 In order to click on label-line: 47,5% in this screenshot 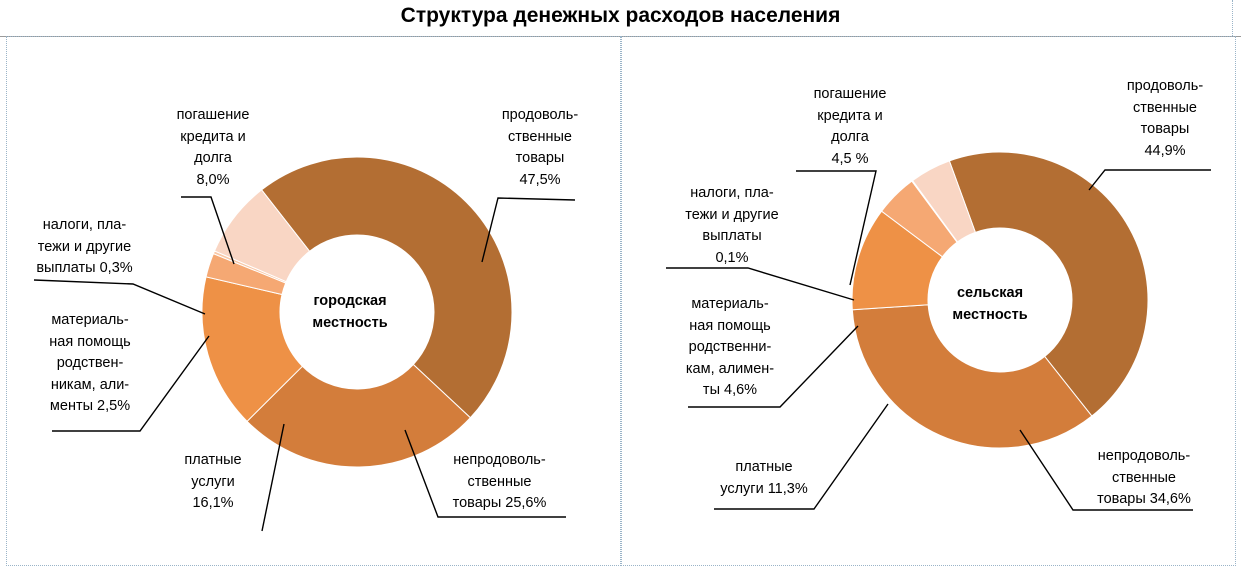, I will do `click(540, 179)`.